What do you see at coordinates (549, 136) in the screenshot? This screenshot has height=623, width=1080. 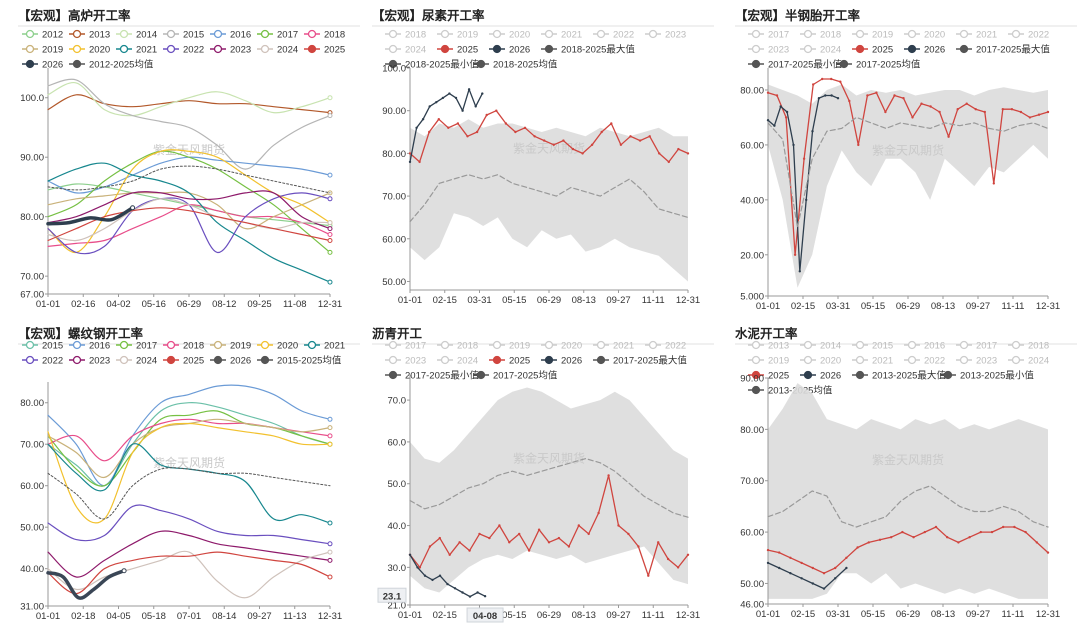 I see `series-line-2025` at bounding box center [549, 136].